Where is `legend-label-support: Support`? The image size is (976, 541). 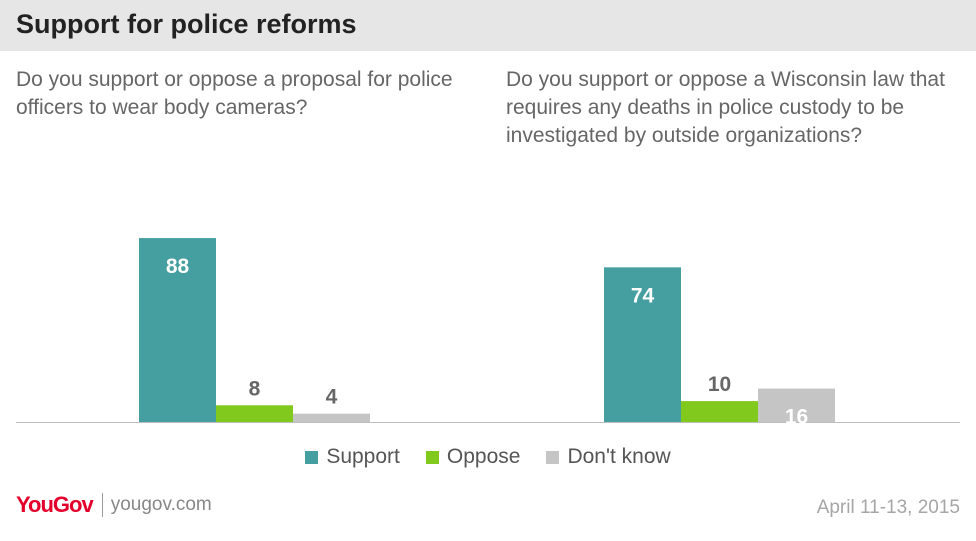 legend-label-support: Support is located at coordinates (363, 456).